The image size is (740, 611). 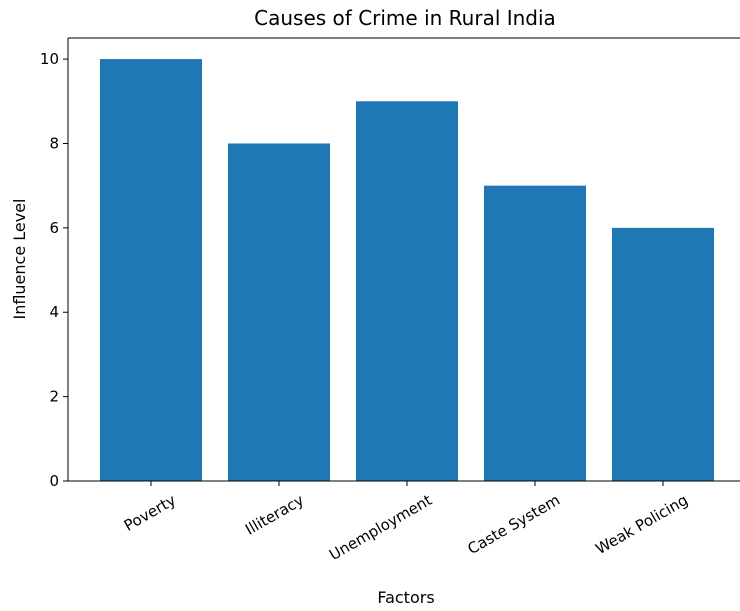 I want to click on bar-illiteracy, so click(x=279, y=312).